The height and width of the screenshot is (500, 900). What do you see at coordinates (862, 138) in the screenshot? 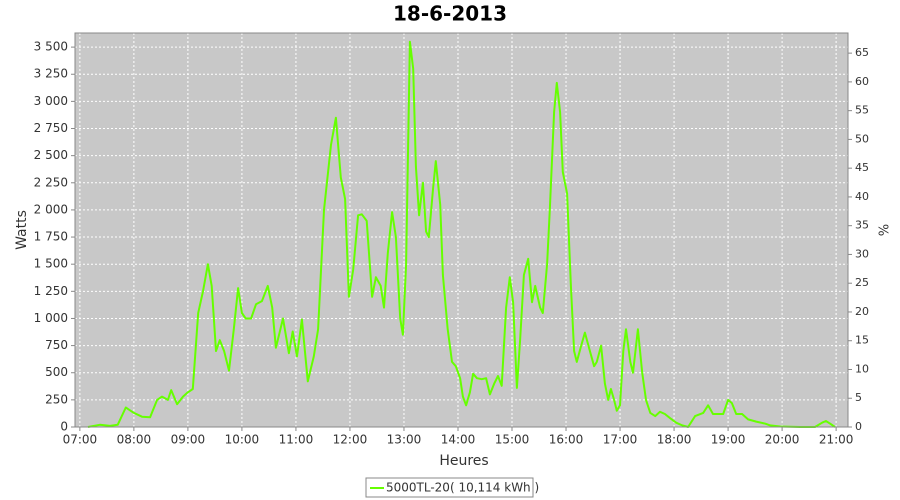
I see `y2-tick-label: 50` at bounding box center [862, 138].